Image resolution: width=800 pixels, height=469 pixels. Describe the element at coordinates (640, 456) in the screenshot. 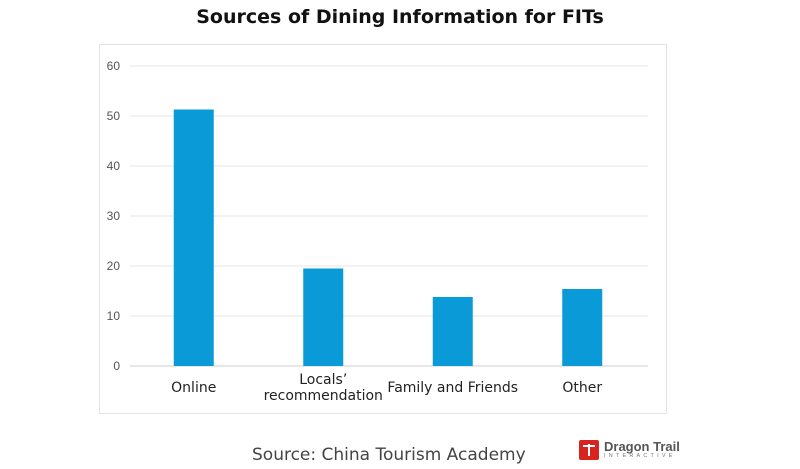

I see `logo-subtitle: INTERACTIVE` at that location.